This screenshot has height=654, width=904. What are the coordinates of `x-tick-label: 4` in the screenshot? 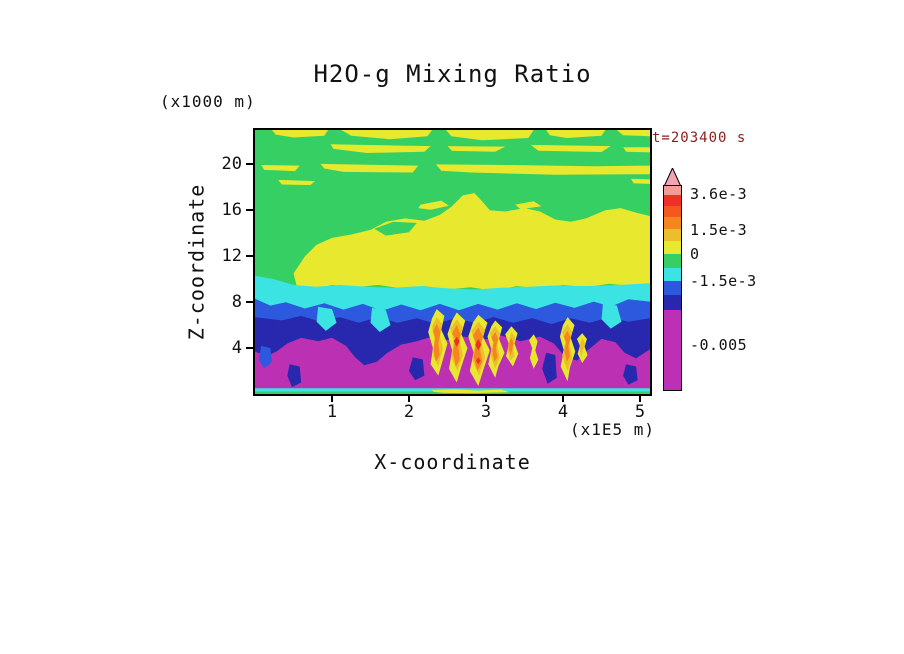 It's located at (563, 412).